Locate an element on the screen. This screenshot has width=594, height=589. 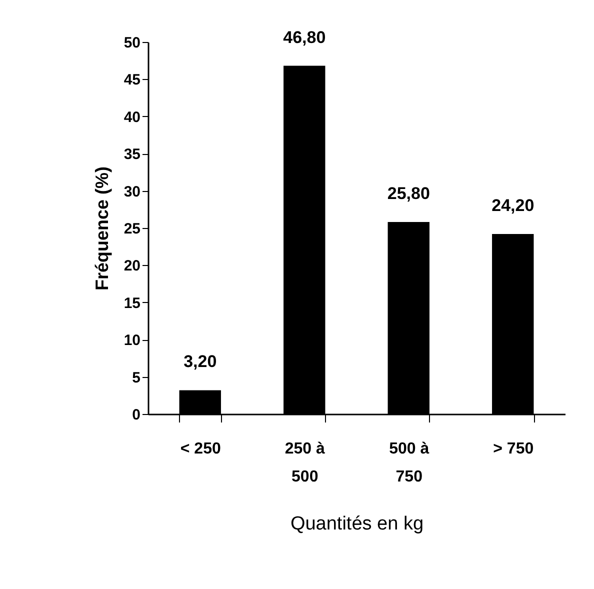
y-tick-label: 45 is located at coordinates (132, 80).